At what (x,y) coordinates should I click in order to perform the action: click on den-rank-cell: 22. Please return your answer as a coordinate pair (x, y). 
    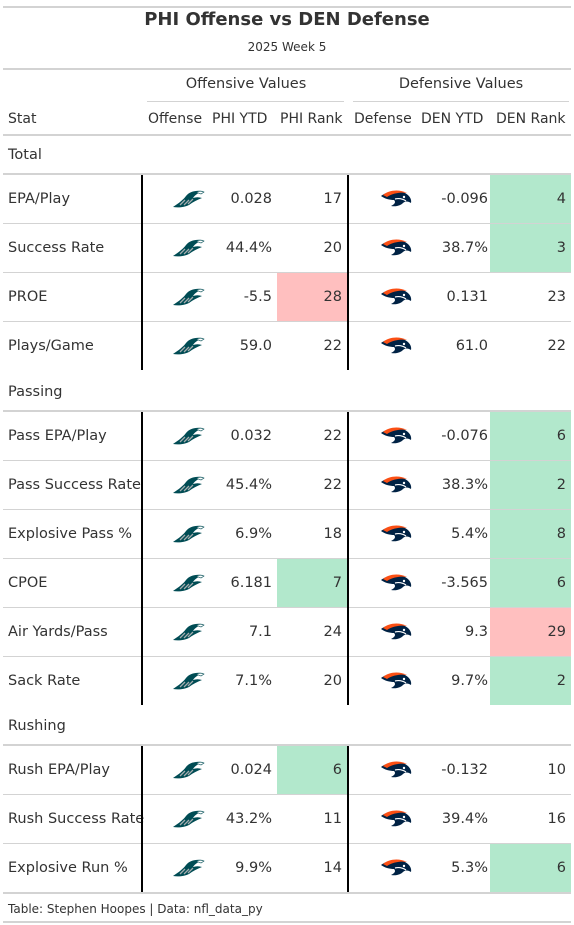
    Looking at the image, I should click on (556, 346).